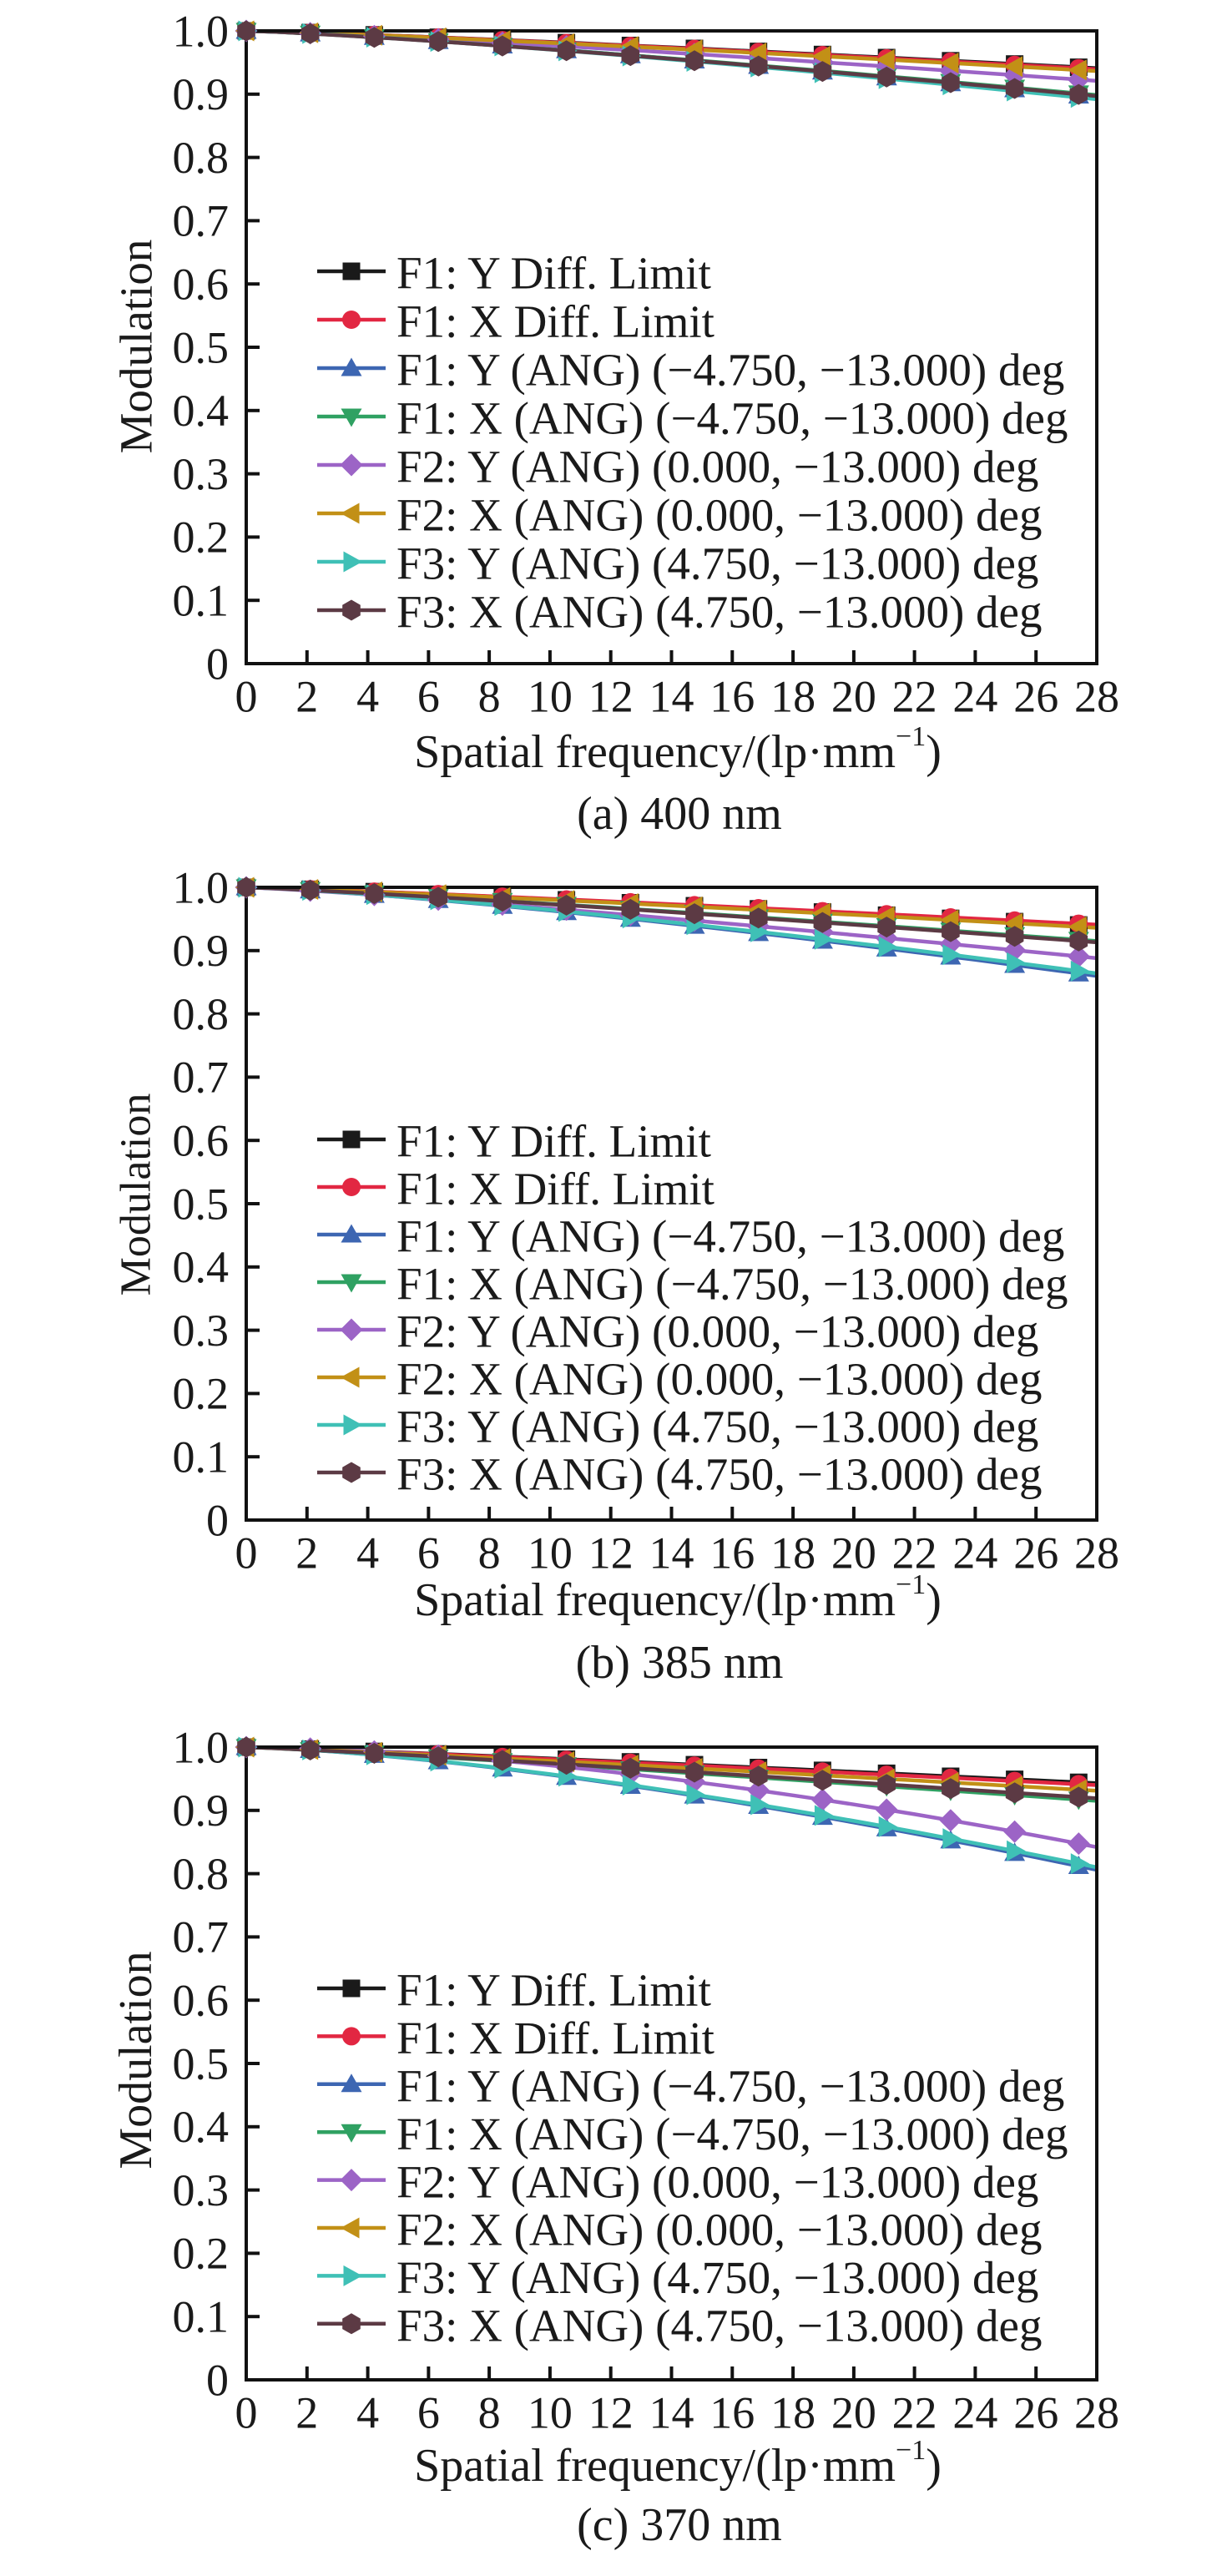 Image resolution: width=1232 pixels, height=2576 pixels. I want to click on svg-text: (c) 370 nm, so click(679, 2525).